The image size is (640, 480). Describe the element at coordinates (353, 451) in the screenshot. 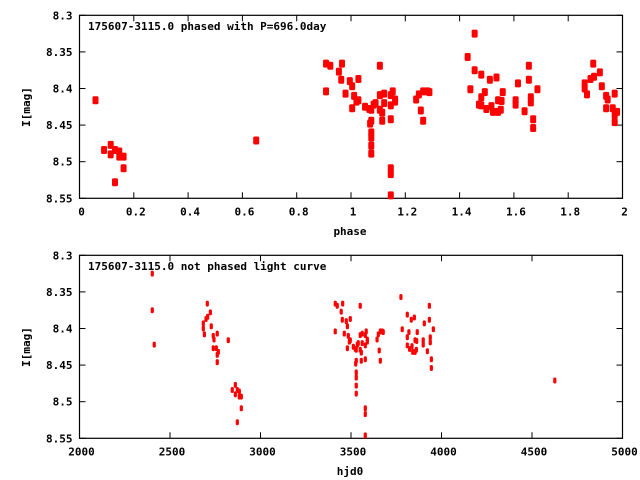

I see `unphased-xtick-label: 3500` at that location.